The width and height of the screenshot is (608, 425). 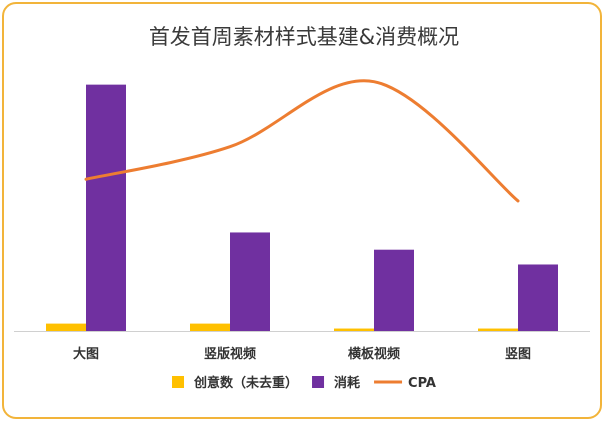 What do you see at coordinates (347, 383) in the screenshot?
I see `legend-label-1: 消耗` at bounding box center [347, 383].